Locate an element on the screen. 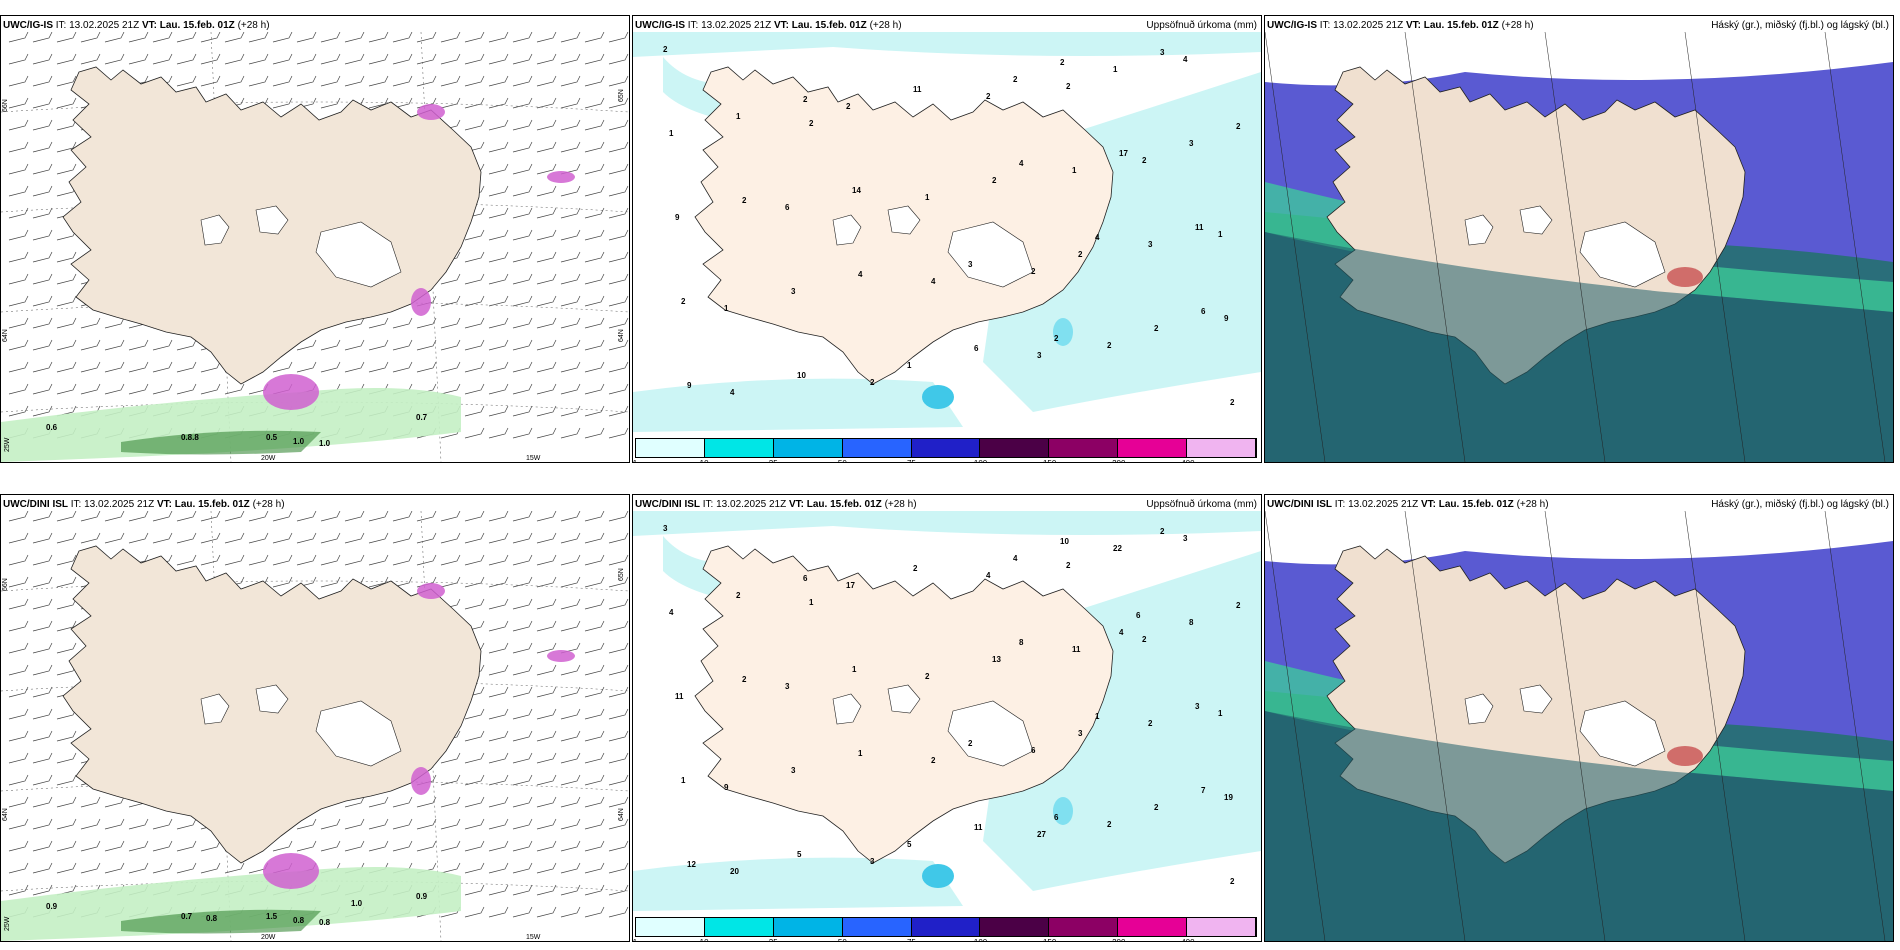  graticule-label: 20W is located at coordinates (268, 458).